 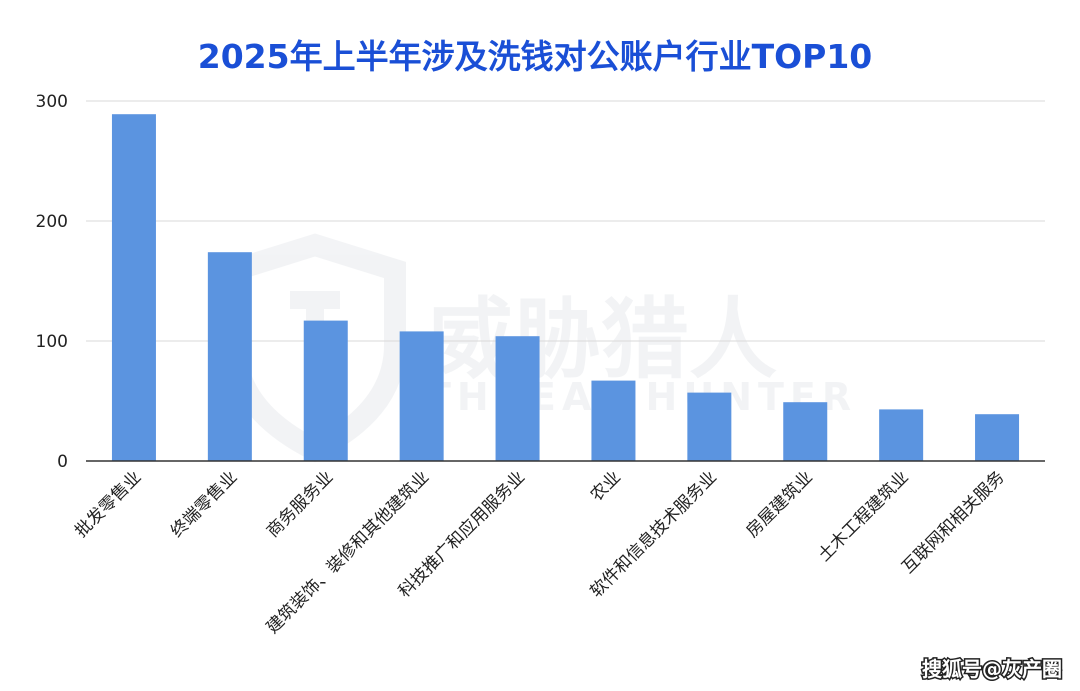 I want to click on y-tick-label: 300, so click(x=52, y=102).